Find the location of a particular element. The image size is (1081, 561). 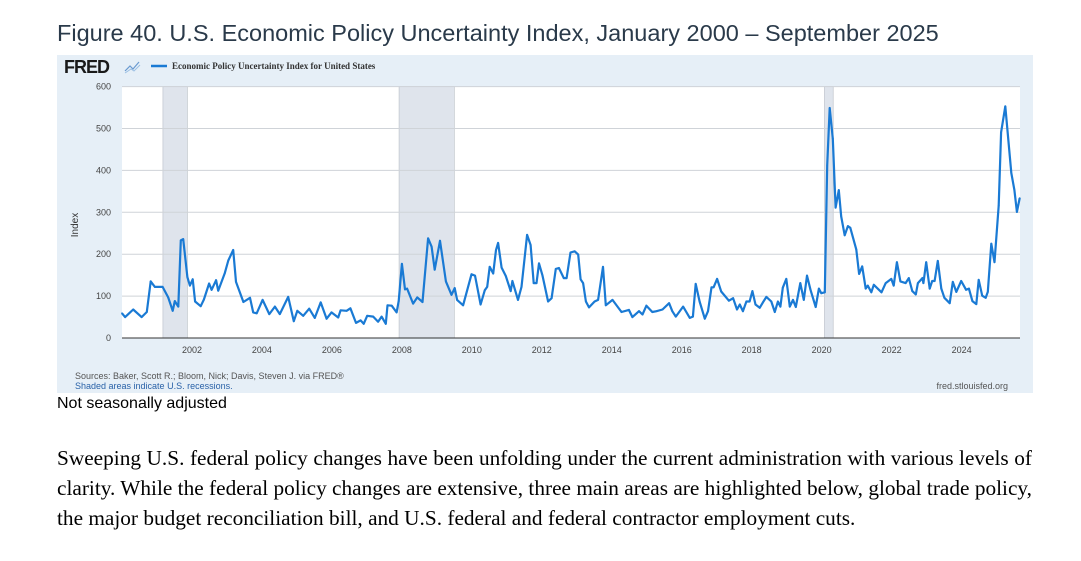

site-link: fred.stlouisfed.org is located at coordinates (972, 386).